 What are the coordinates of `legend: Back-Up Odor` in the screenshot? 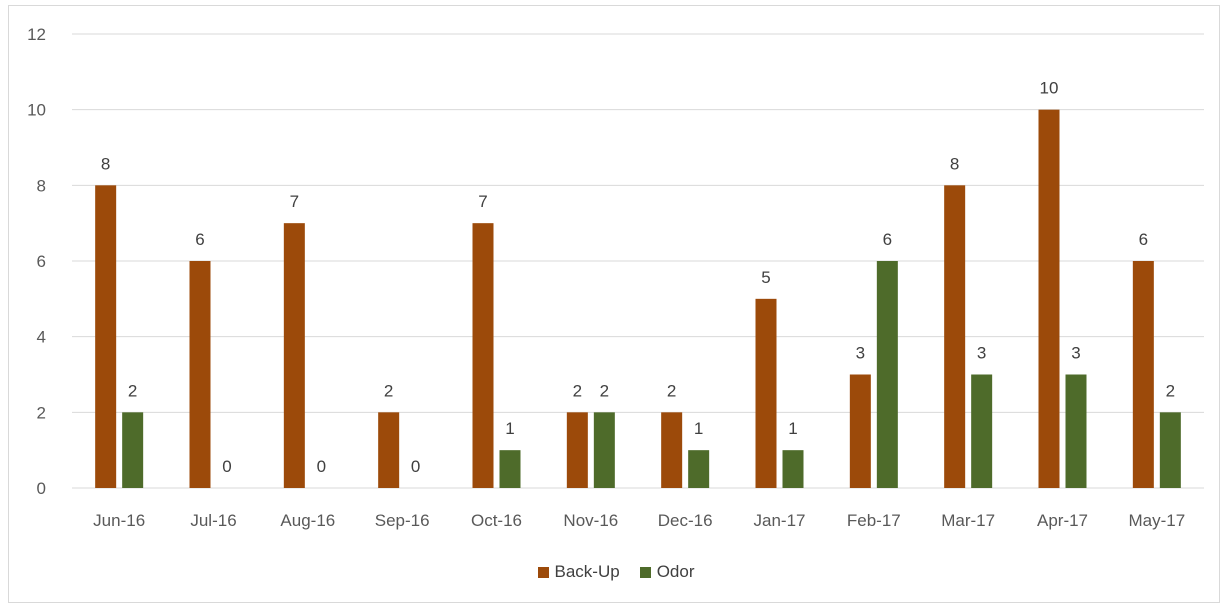 It's located at (616, 572).